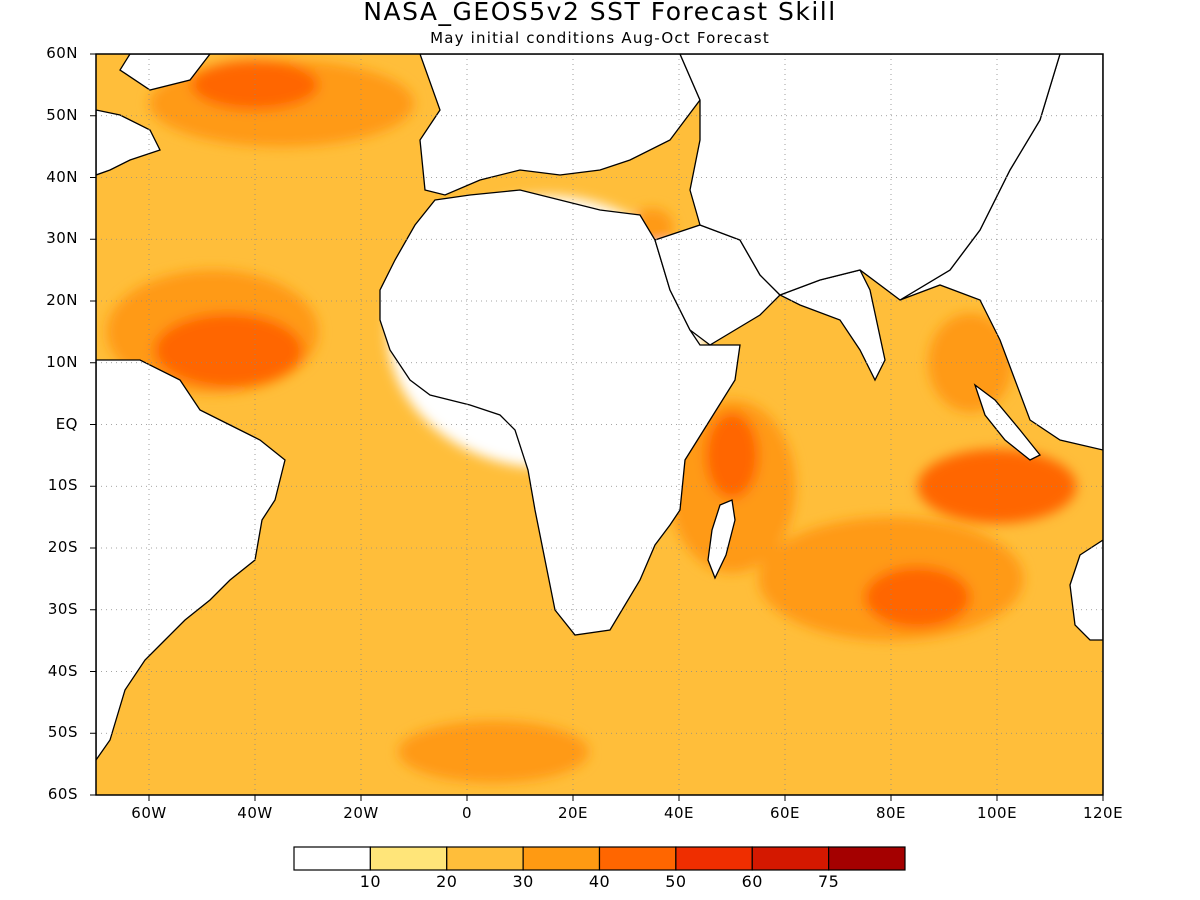 This screenshot has height=900, width=1200. I want to click on colorbar-label: 50, so click(676, 881).